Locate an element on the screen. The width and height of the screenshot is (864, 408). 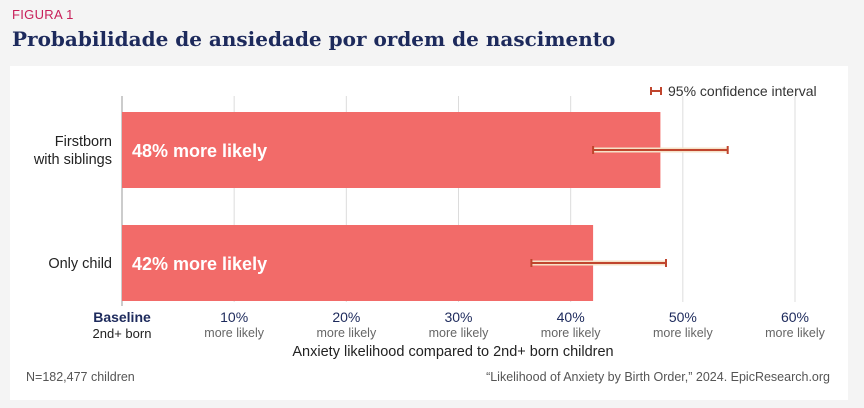
baseline-sublabel: 2nd+ born is located at coordinates (122, 333).